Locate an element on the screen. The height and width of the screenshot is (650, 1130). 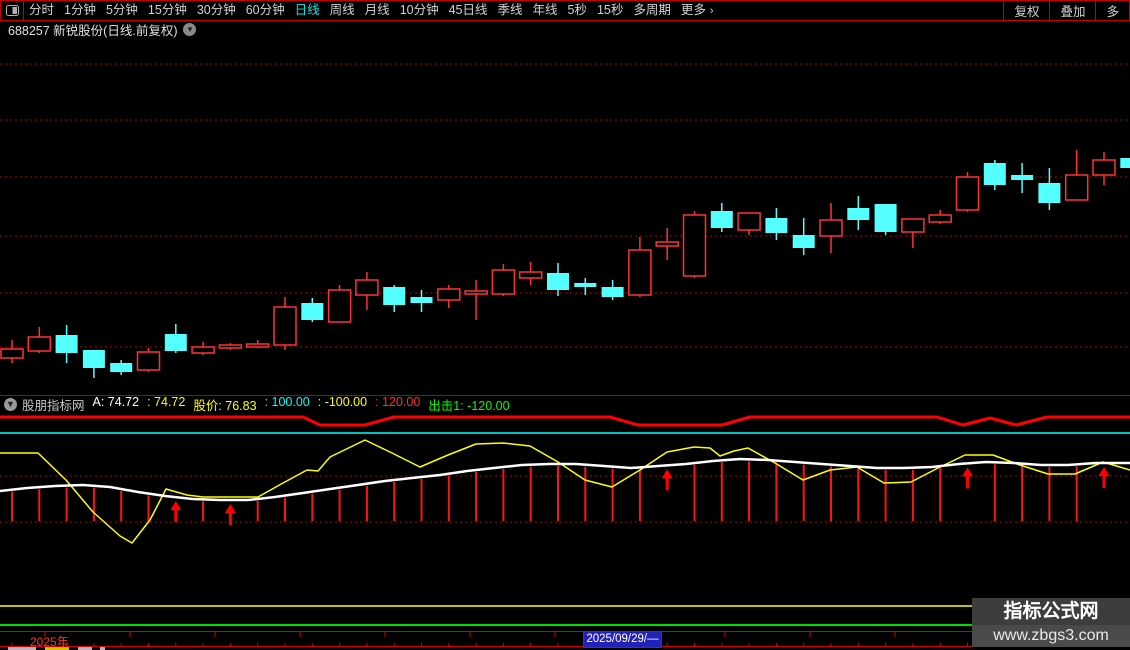
timeframe-tab: 年线 is located at coordinates (545, 10).